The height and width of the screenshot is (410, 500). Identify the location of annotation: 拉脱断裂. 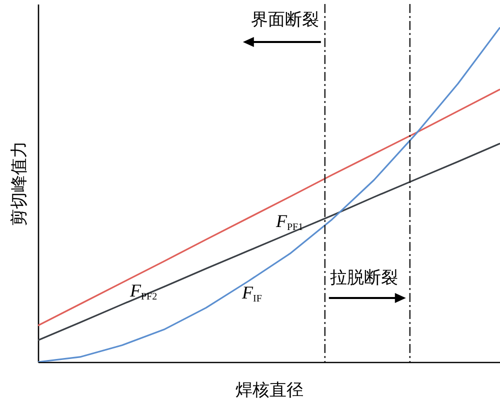
(364, 277).